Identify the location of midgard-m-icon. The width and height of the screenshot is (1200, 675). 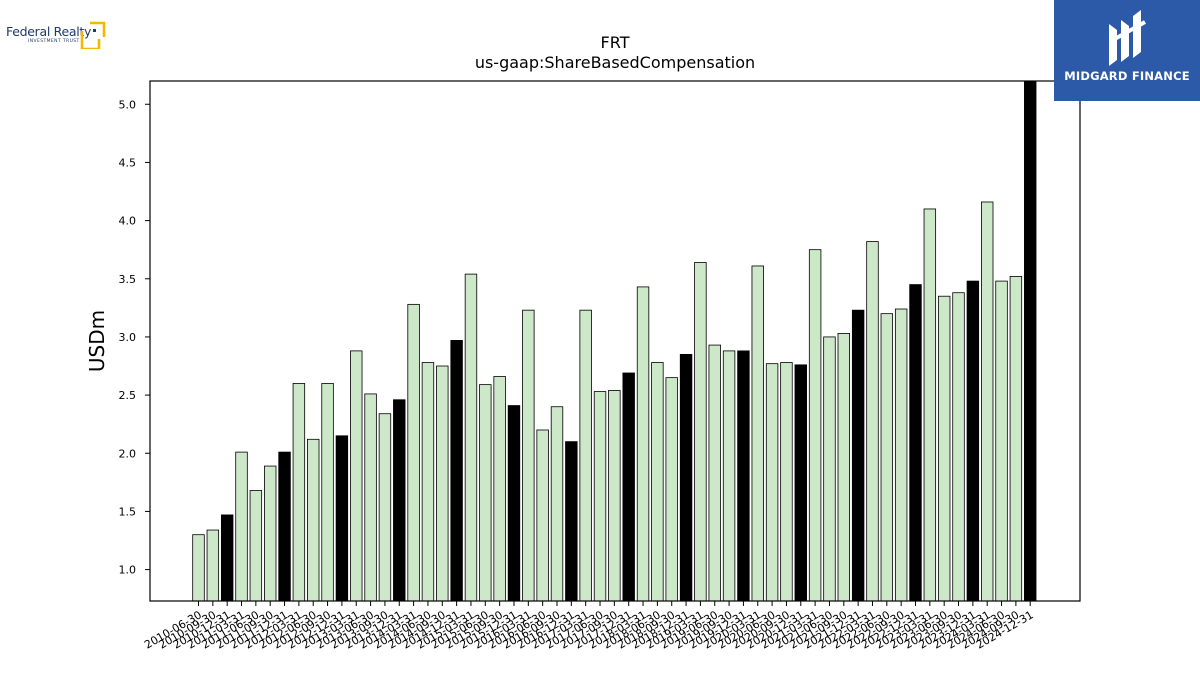
(1127, 38).